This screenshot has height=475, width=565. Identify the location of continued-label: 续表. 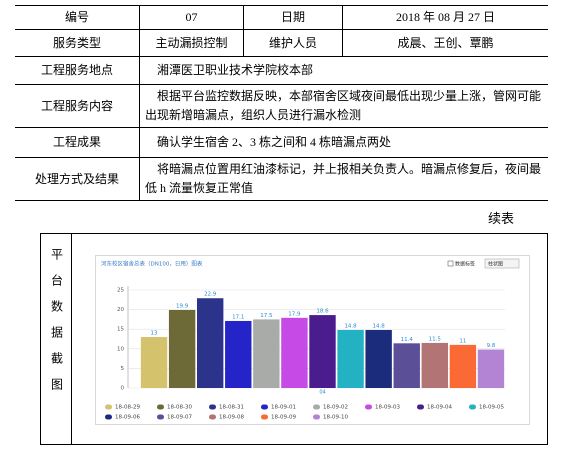
(501, 218).